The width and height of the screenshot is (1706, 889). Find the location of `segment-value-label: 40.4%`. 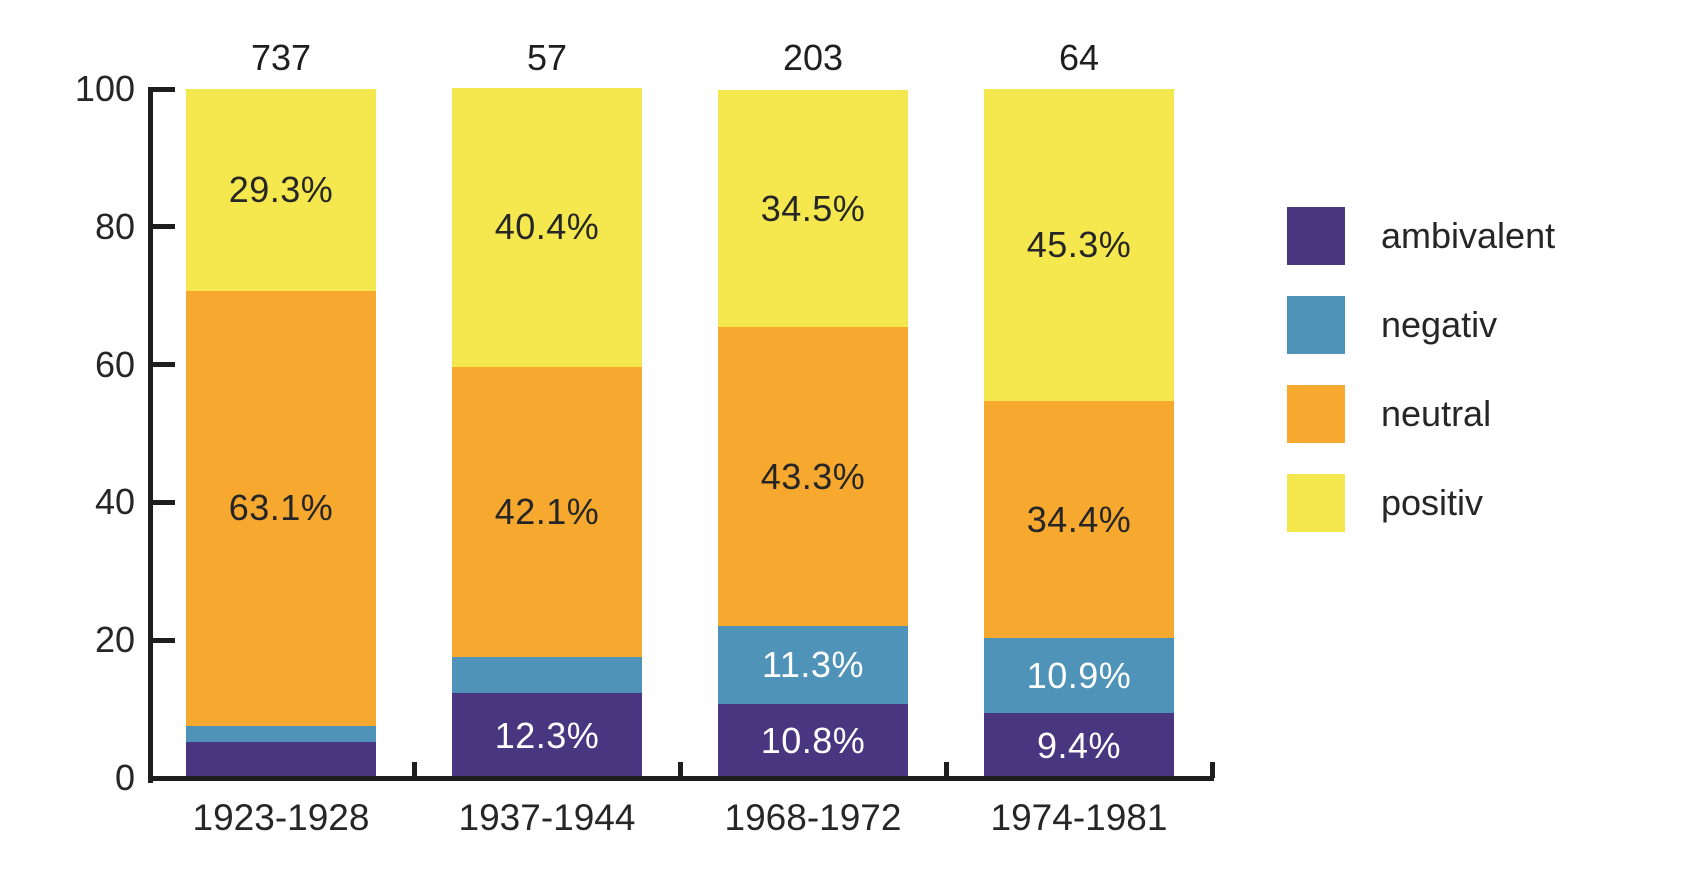

segment-value-label: 40.4% is located at coordinates (547, 227).